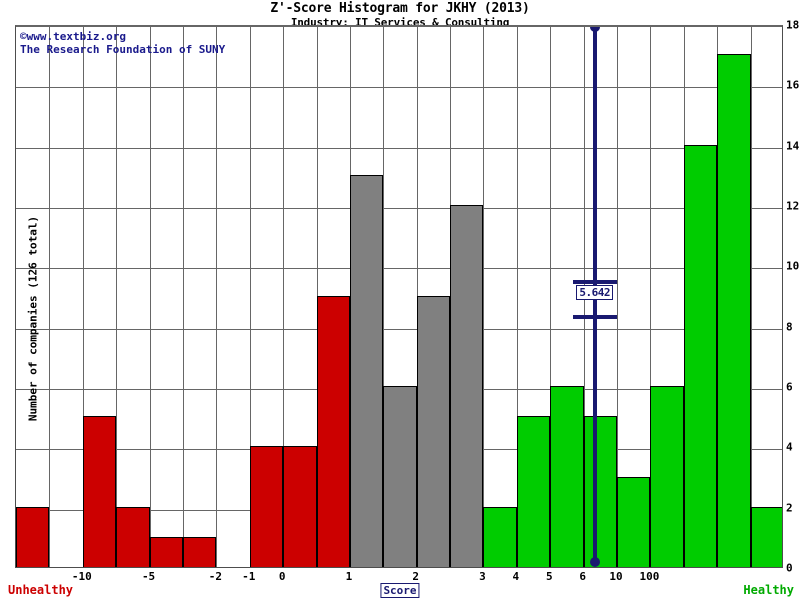 The width and height of the screenshot is (800, 600). I want to click on y-tick-label: 2, so click(789, 508).